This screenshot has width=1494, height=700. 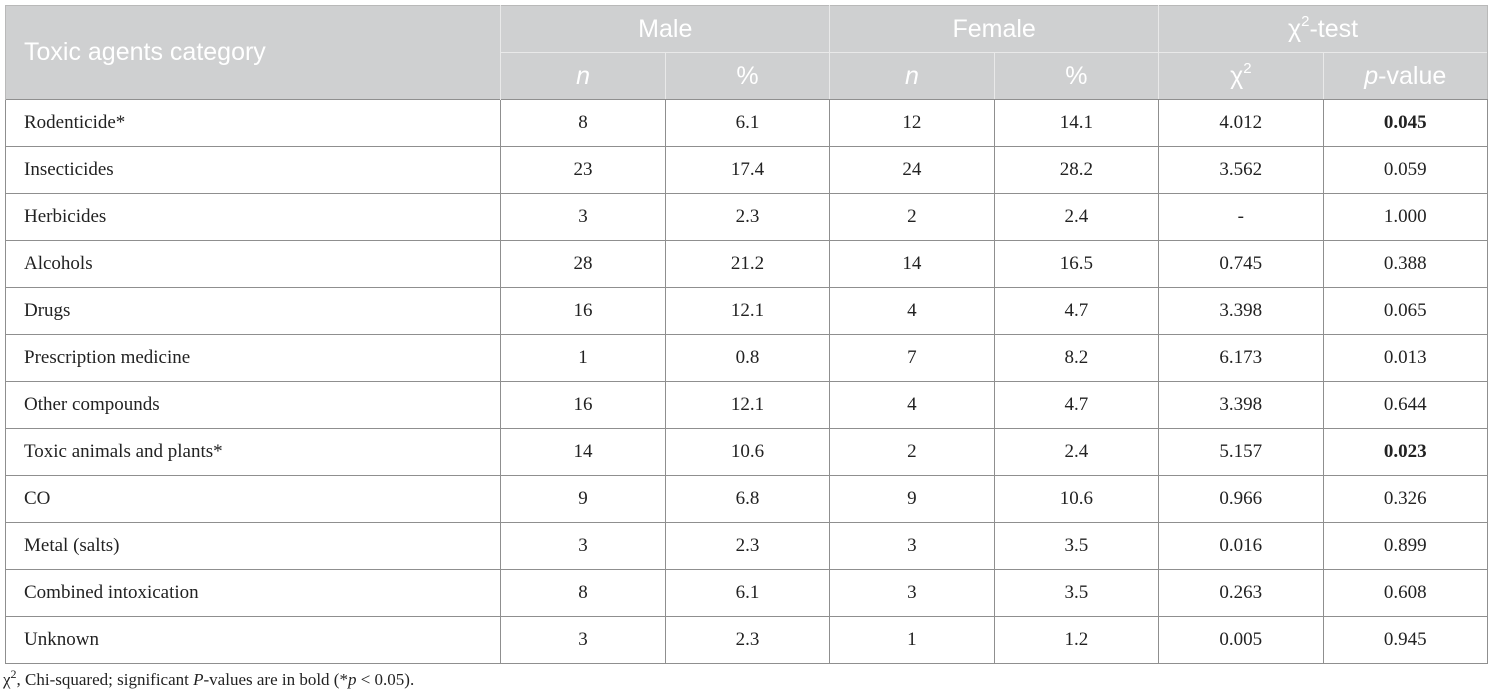 I want to click on cell-male-n: 23, so click(x=583, y=170).